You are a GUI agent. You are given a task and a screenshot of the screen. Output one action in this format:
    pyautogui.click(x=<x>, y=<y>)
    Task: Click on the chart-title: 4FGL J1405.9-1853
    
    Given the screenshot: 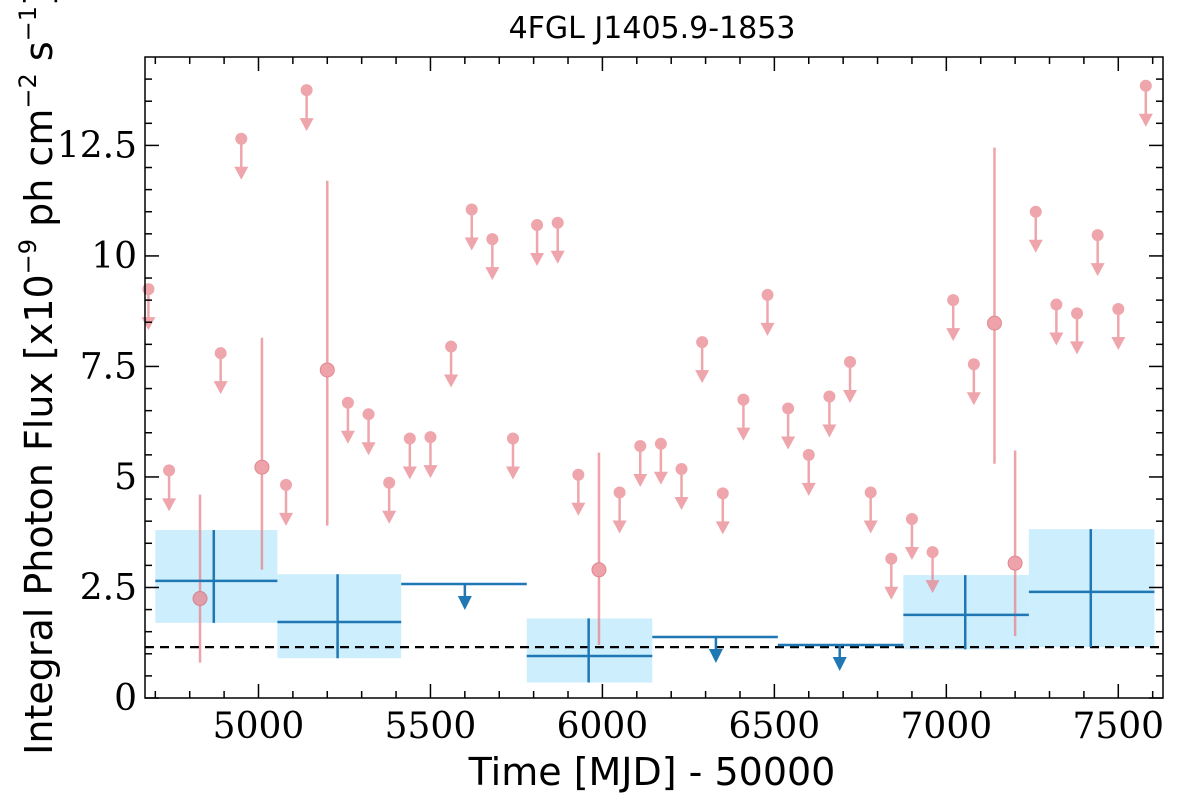 What is the action you would take?
    pyautogui.click(x=652, y=28)
    